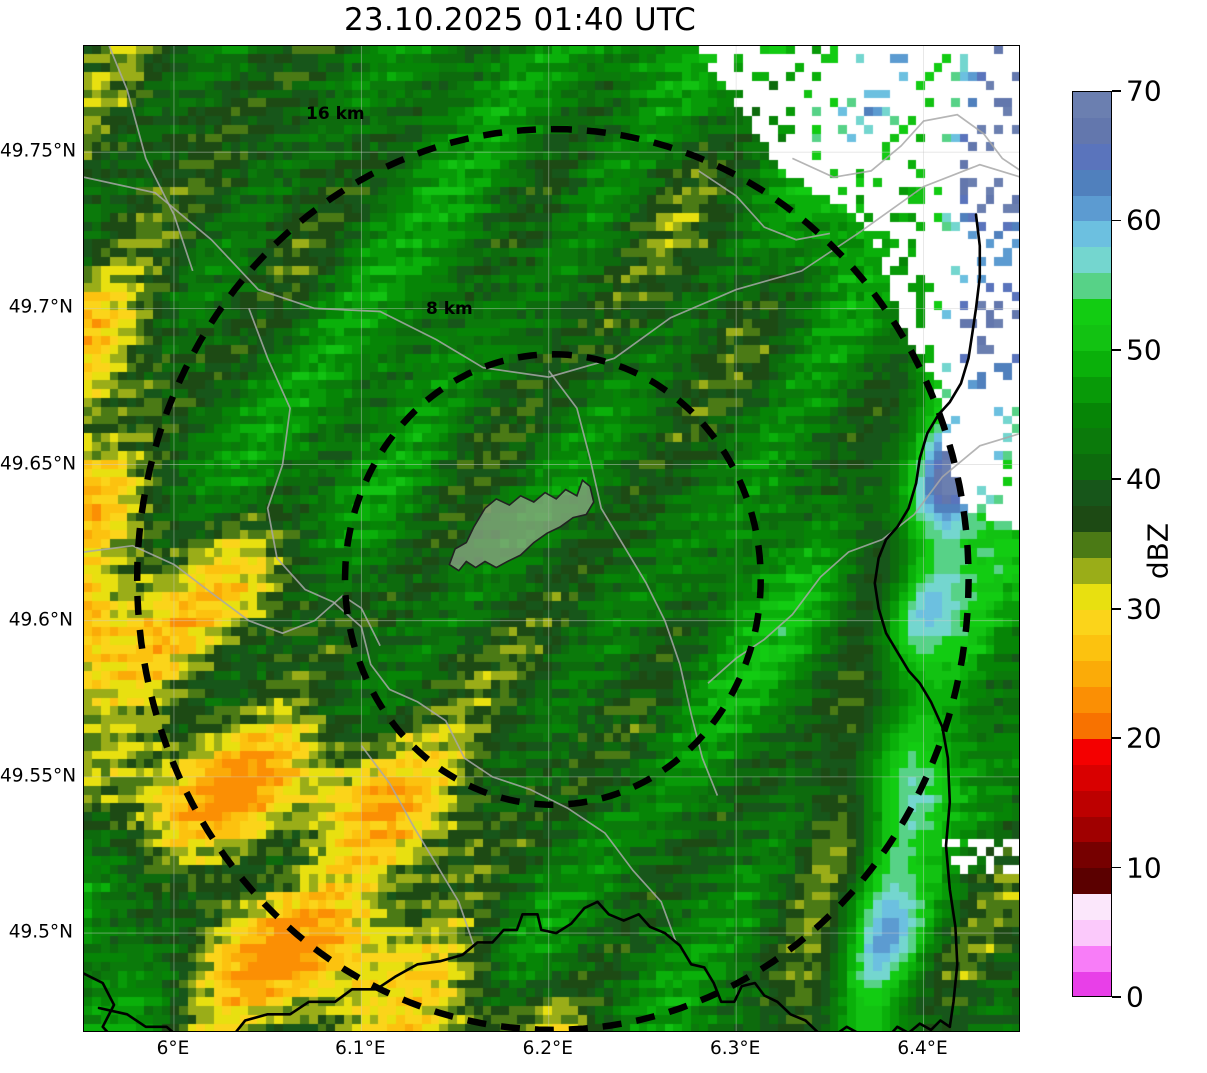 This screenshot has height=1073, width=1207. Describe the element at coordinates (922, 1048) in the screenshot. I see `longitude-tick-label: 6.4°E` at that location.